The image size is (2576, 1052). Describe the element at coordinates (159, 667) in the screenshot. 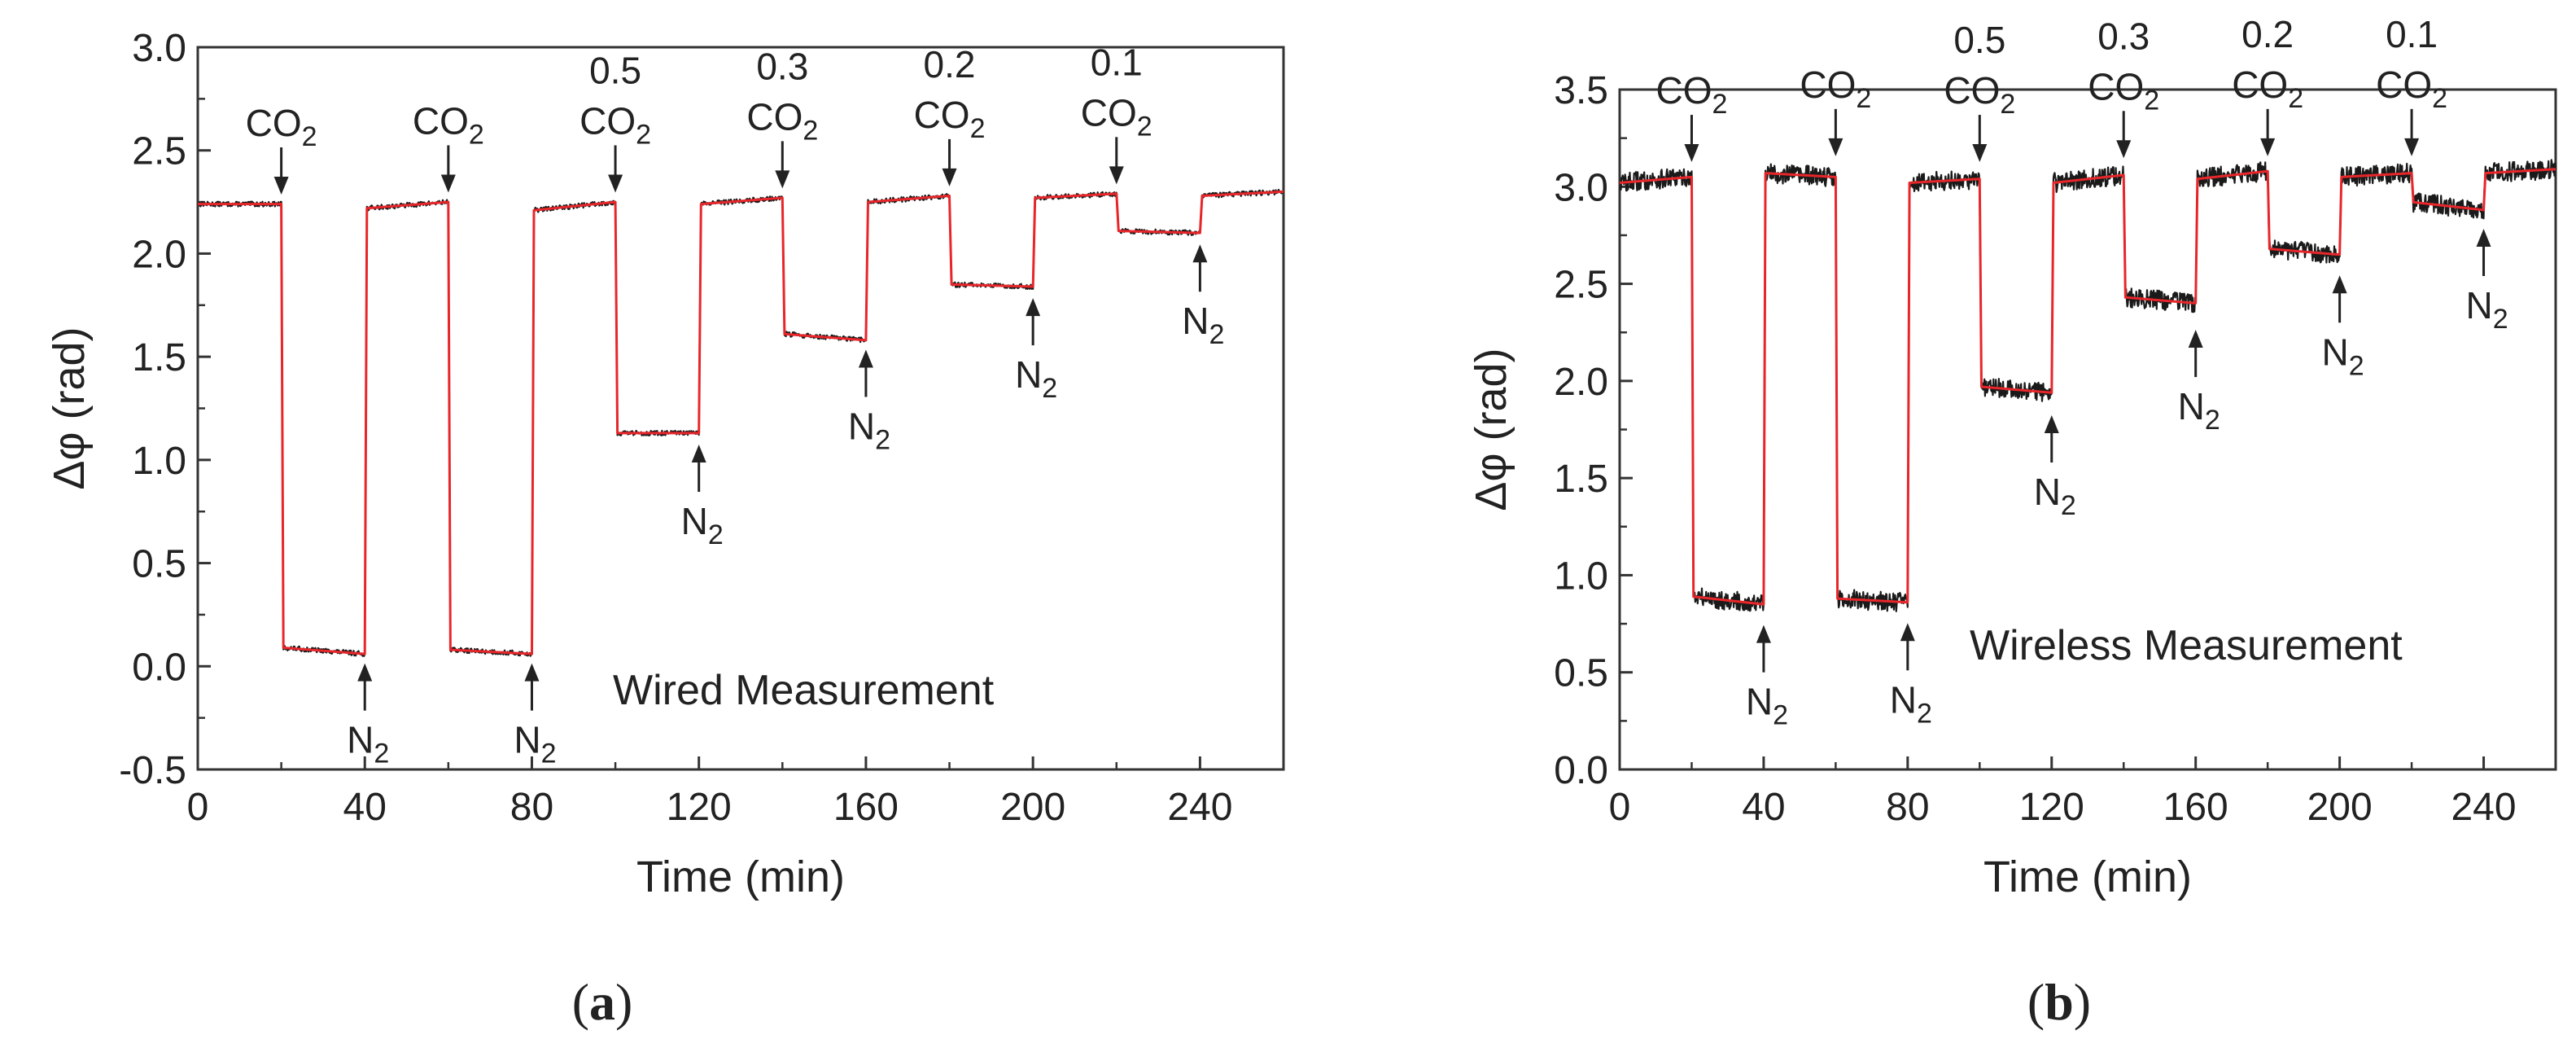

I see `y-tick-label: 0.0` at that location.